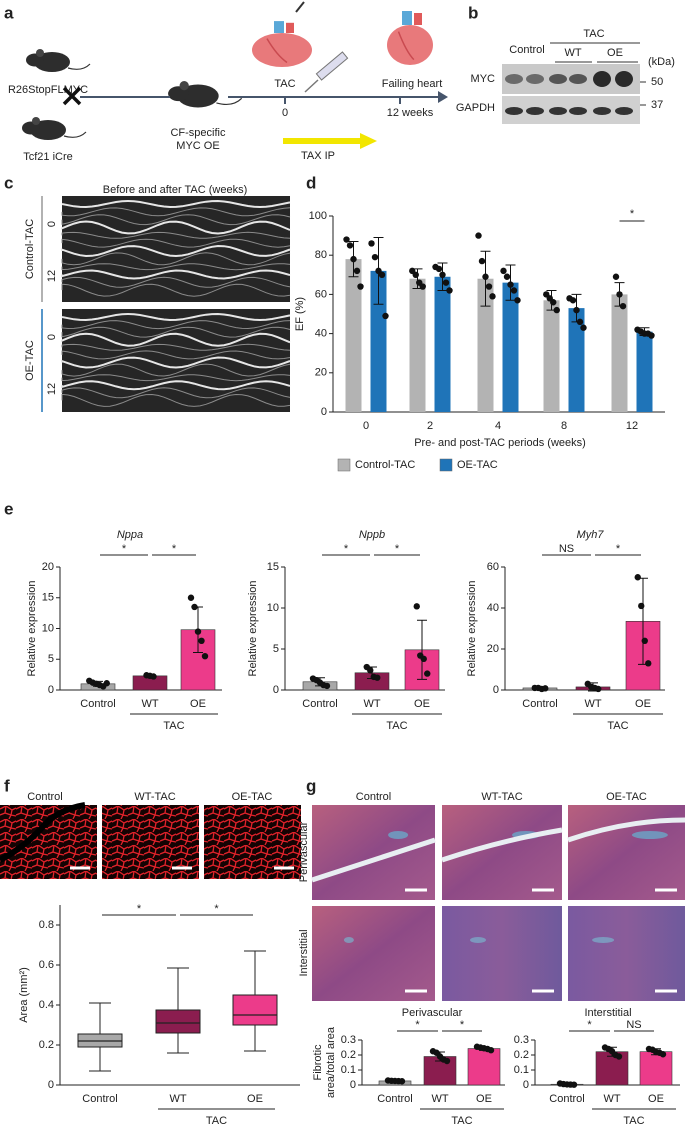  I want to click on cross, so click(72, 96).